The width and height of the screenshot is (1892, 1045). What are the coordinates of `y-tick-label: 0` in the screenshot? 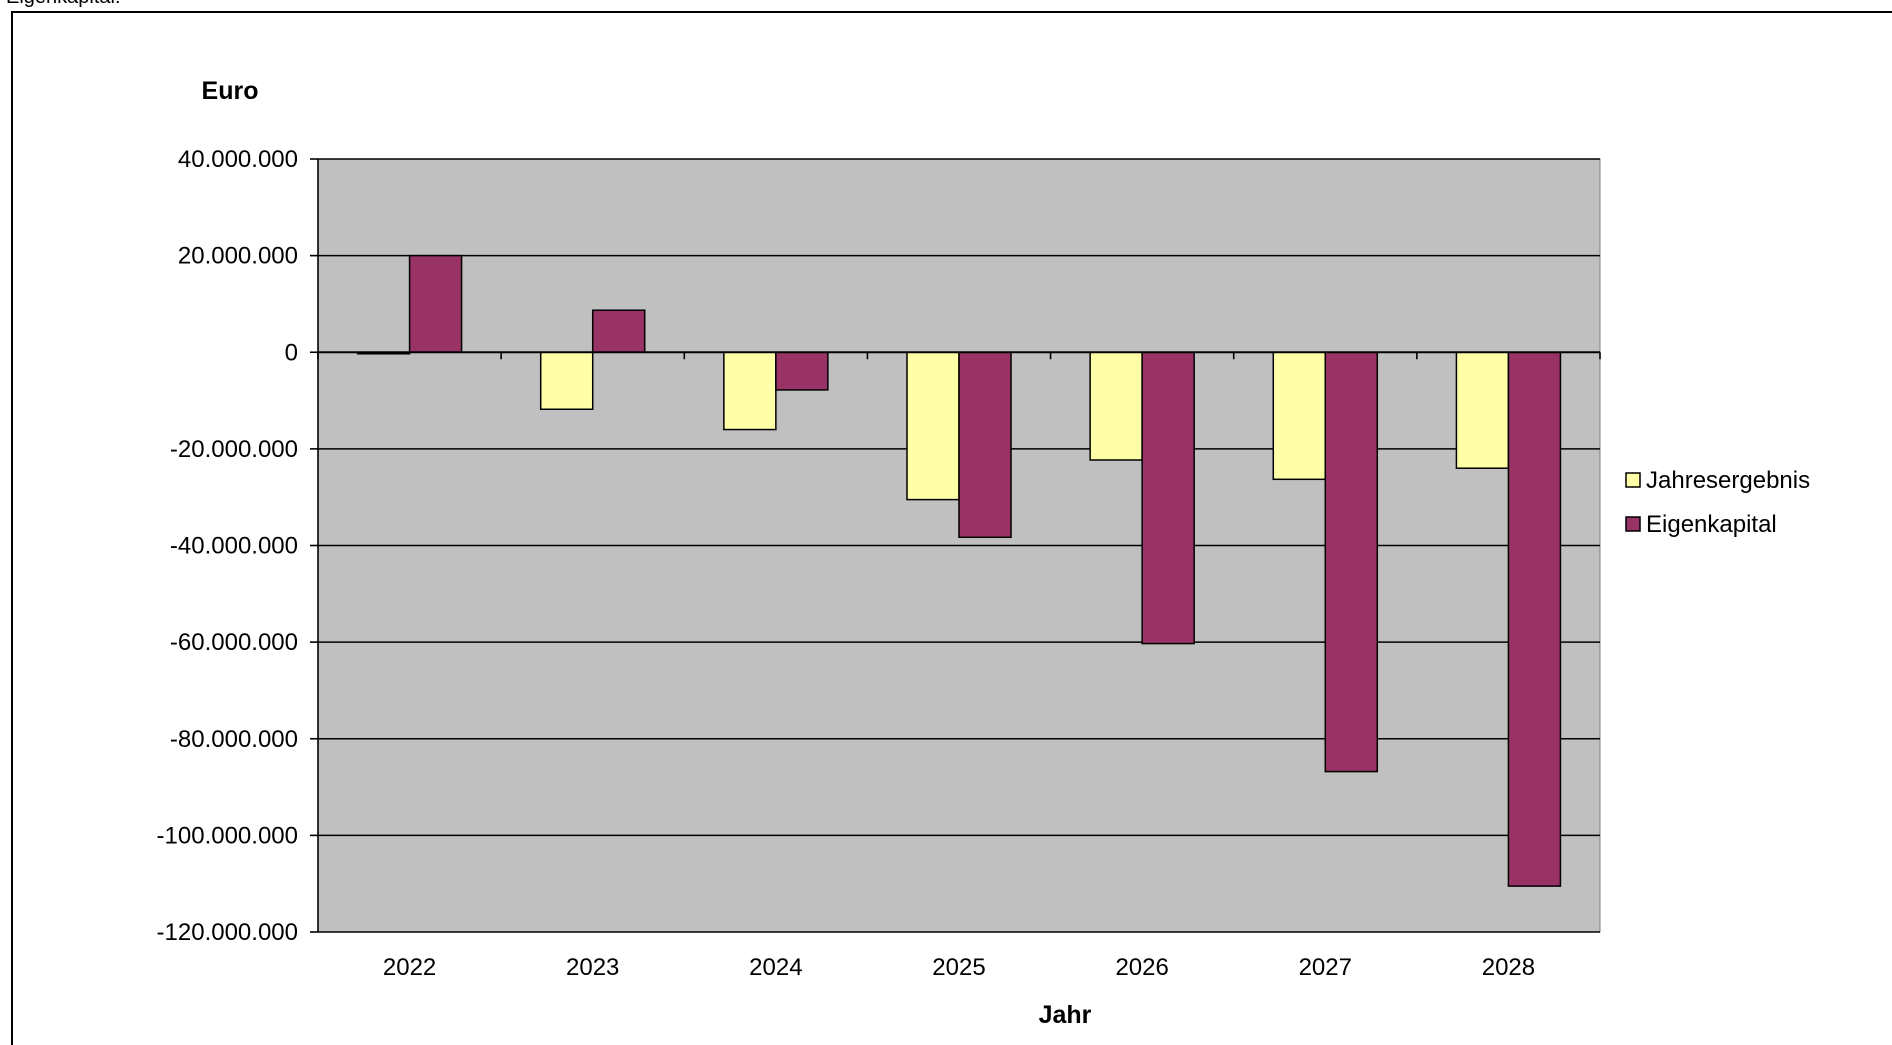 It's located at (291, 352).